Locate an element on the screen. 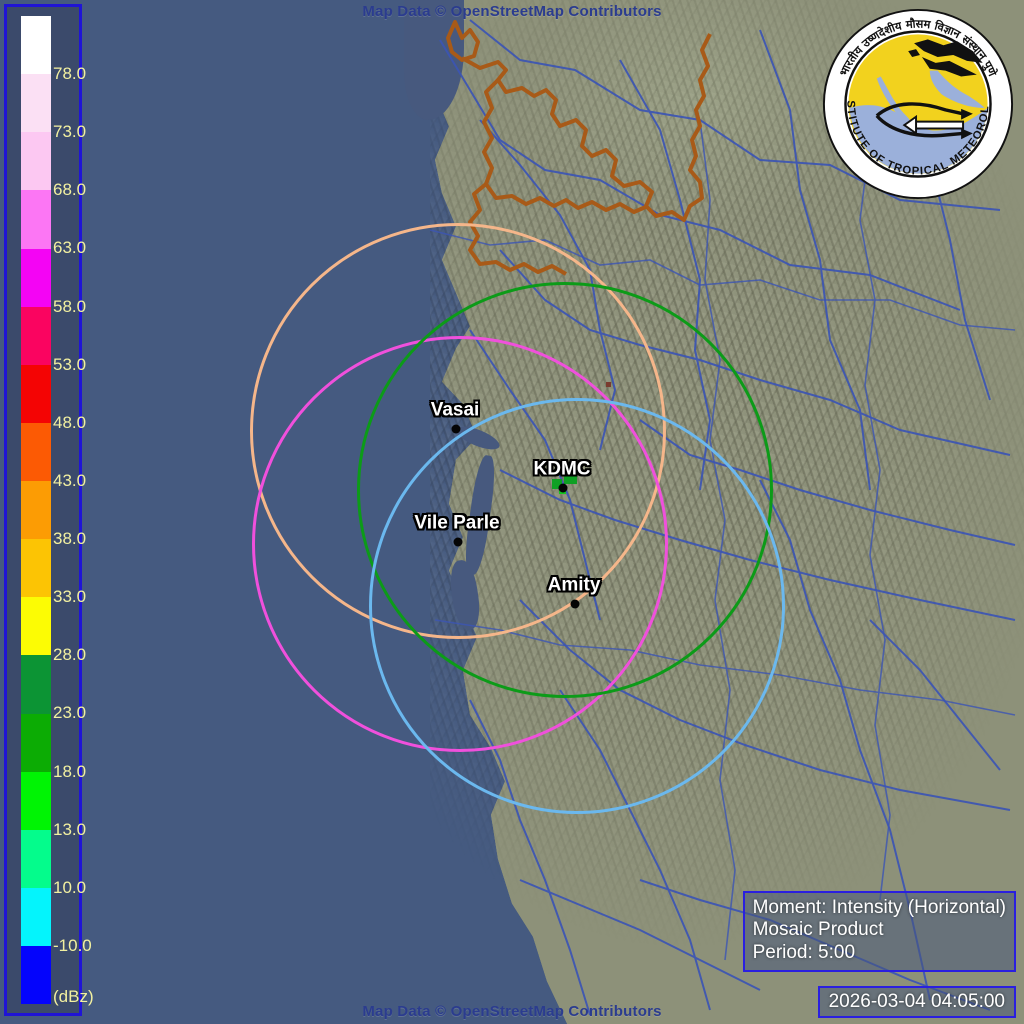 The height and width of the screenshot is (1024, 1024). station-kdmc: KDMC is located at coordinates (562, 475).